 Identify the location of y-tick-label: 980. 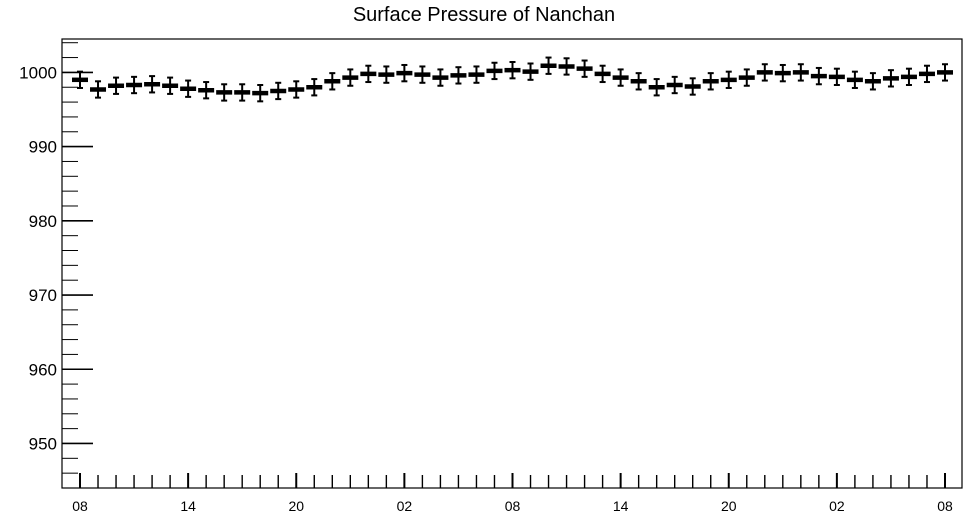
(43, 221).